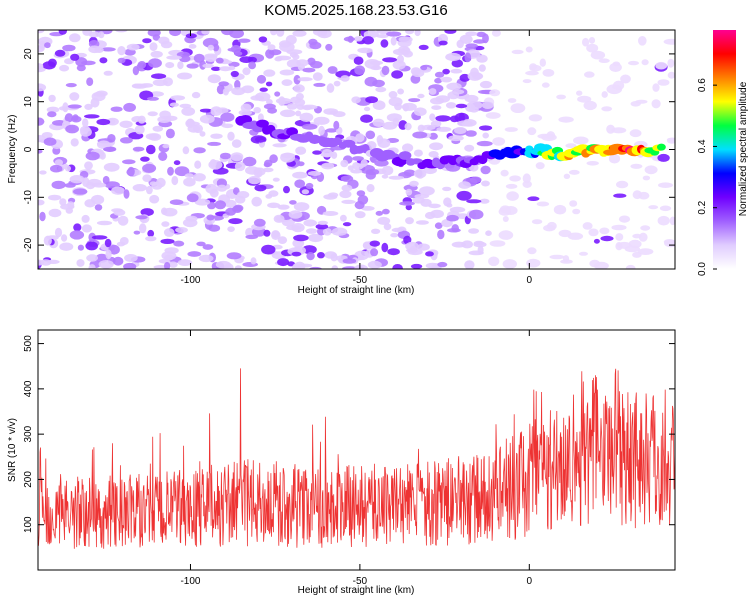 Image resolution: width=750 pixels, height=600 pixels. What do you see at coordinates (28, 244) in the screenshot?
I see `y-tick-label: -20` at bounding box center [28, 244].